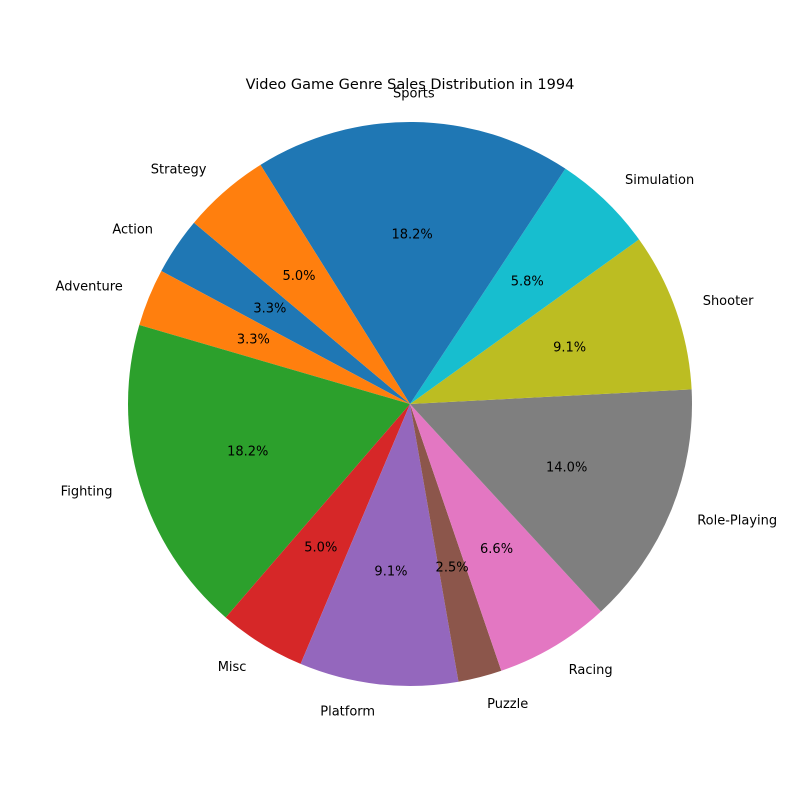  I want to click on pie-slice-strategy, so click(301, 284).